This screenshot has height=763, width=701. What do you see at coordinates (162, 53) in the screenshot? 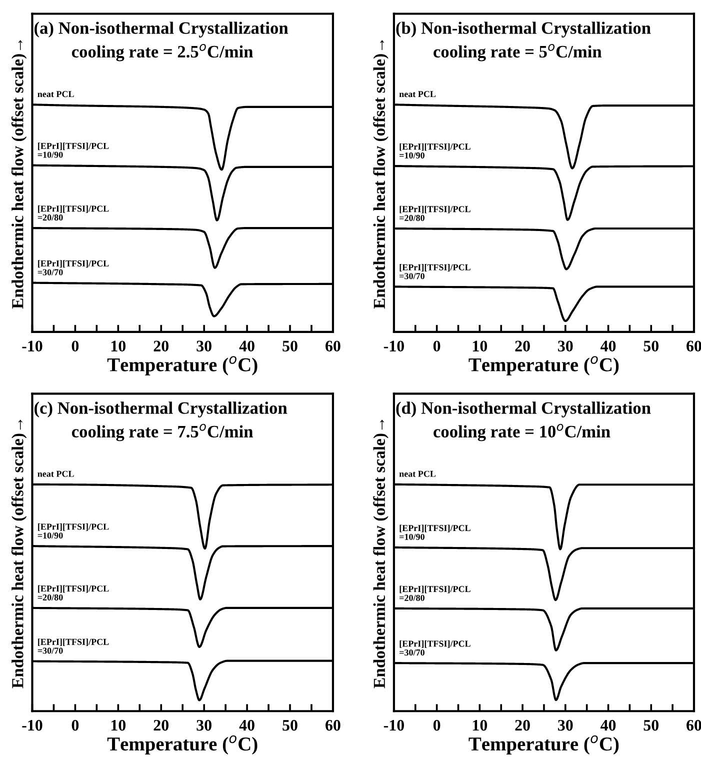
I see `chart-subtitle: cooling rate = 2.5$^{o}$C/min` at bounding box center [162, 53].